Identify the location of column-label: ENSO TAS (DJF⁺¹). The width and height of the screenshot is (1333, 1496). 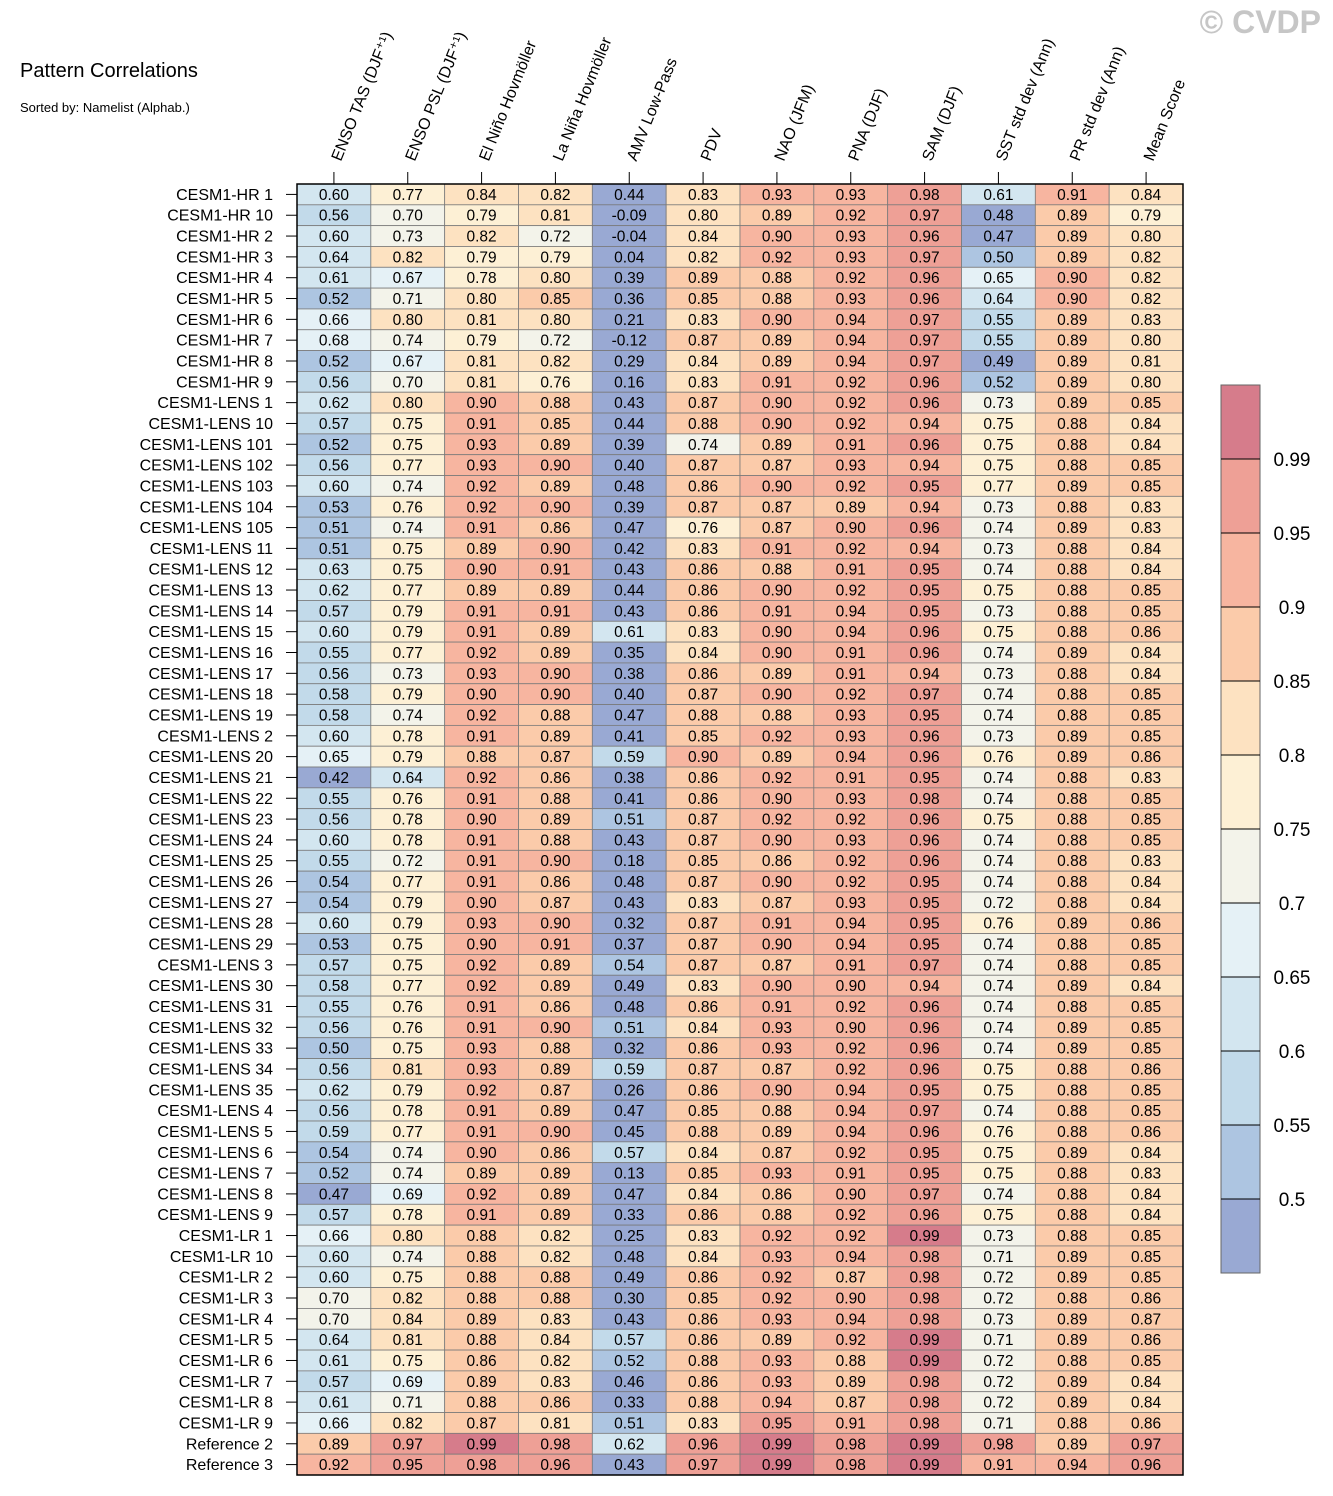
(362, 97).